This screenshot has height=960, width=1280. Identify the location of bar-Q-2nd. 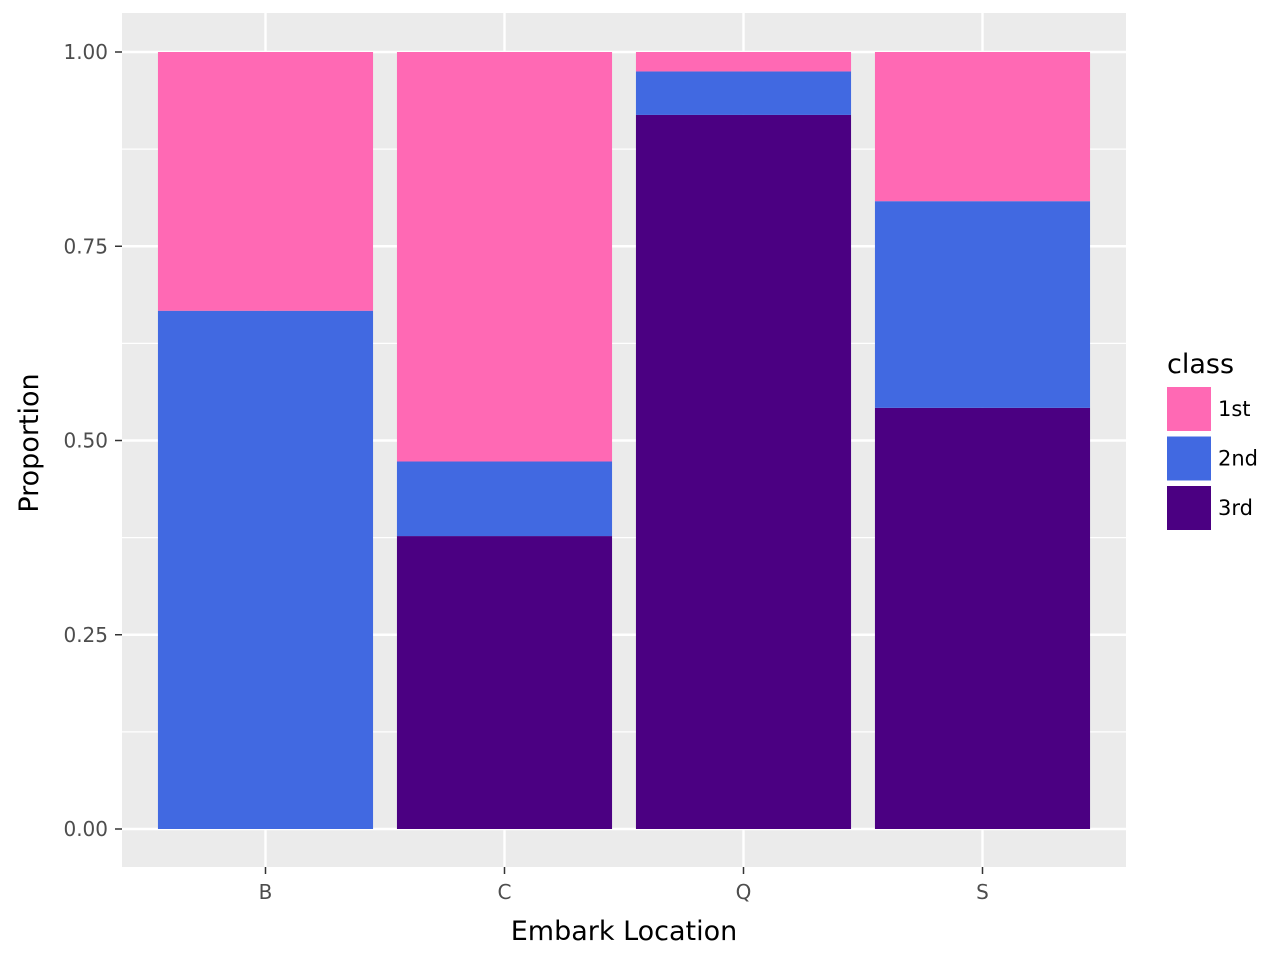
(743, 93).